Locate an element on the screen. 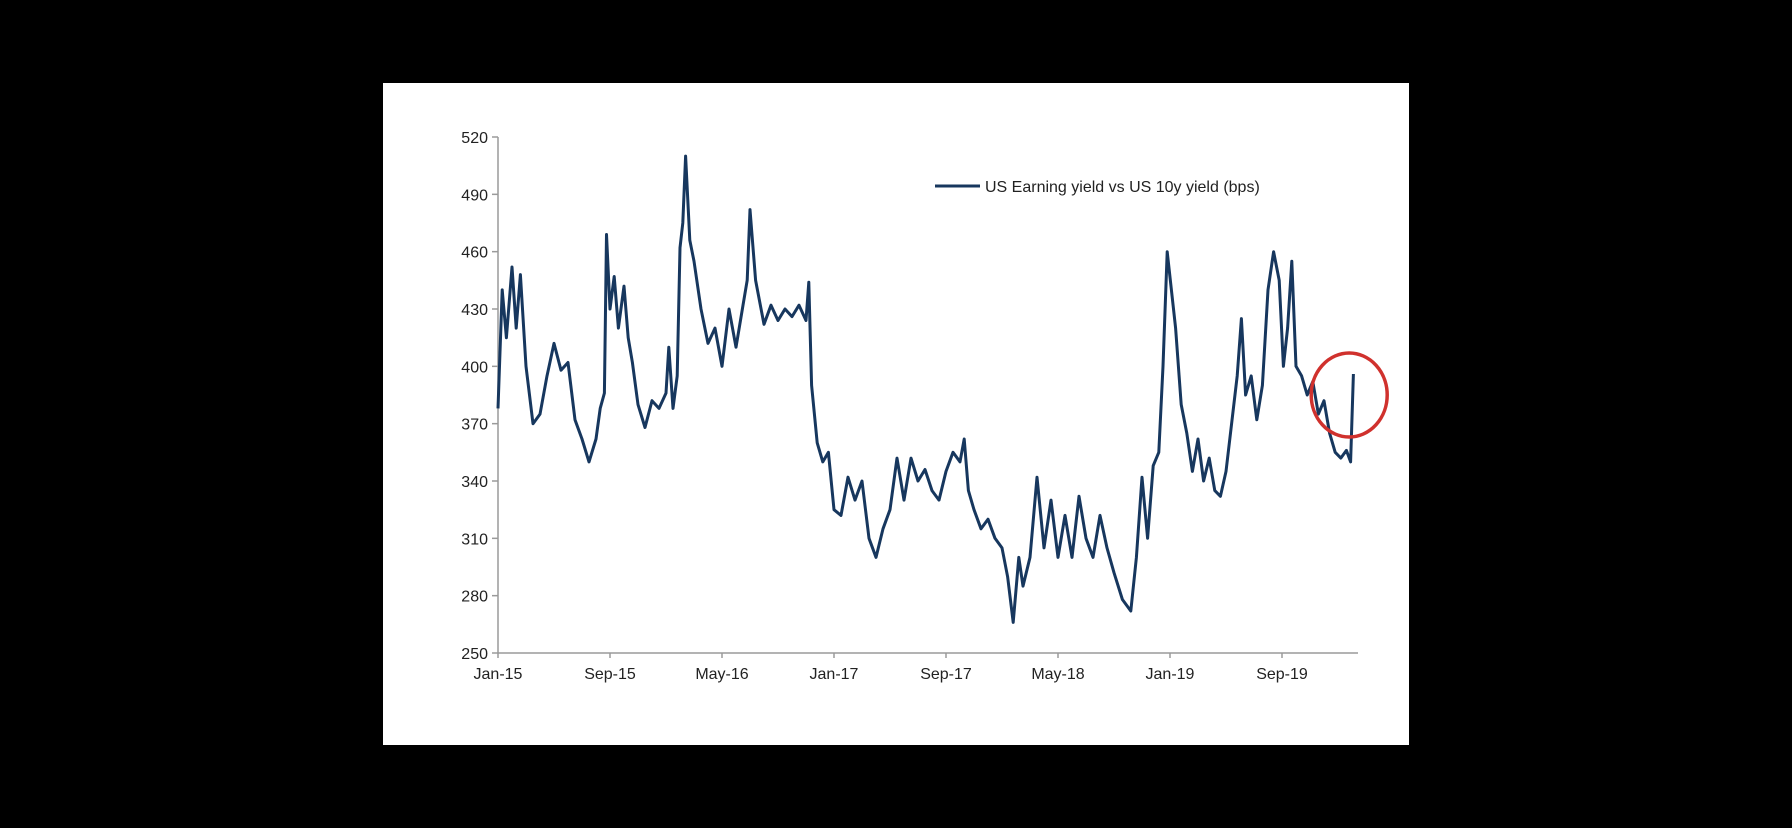 The image size is (1792, 828). y-tick-label: 520 is located at coordinates (474, 138).